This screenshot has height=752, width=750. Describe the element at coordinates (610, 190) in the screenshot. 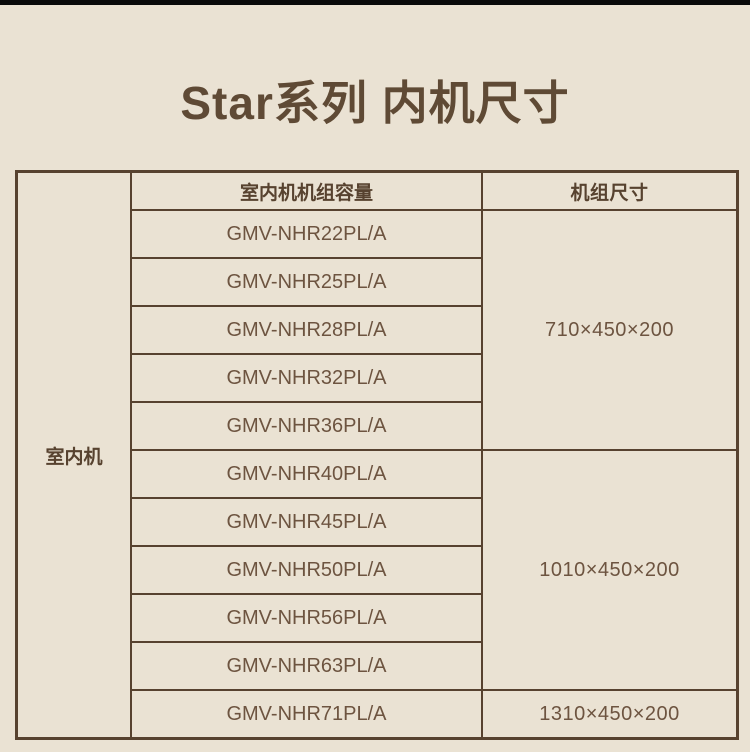

I see `column-header-dimension: 机组尺寸` at that location.